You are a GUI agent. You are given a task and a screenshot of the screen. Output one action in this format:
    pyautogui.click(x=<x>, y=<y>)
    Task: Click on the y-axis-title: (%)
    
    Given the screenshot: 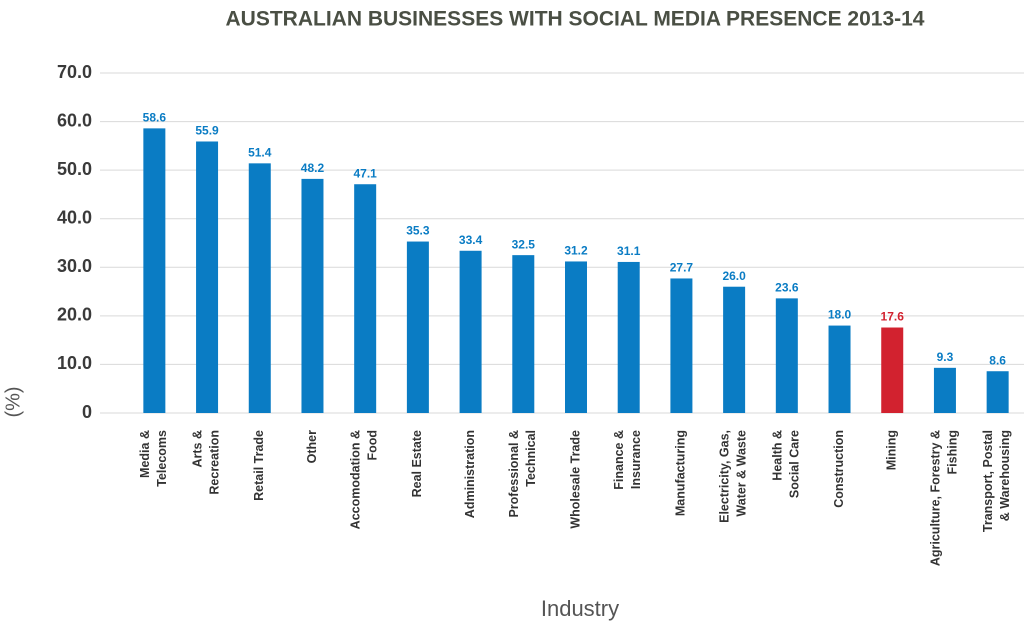 What is the action you would take?
    pyautogui.click(x=13, y=401)
    